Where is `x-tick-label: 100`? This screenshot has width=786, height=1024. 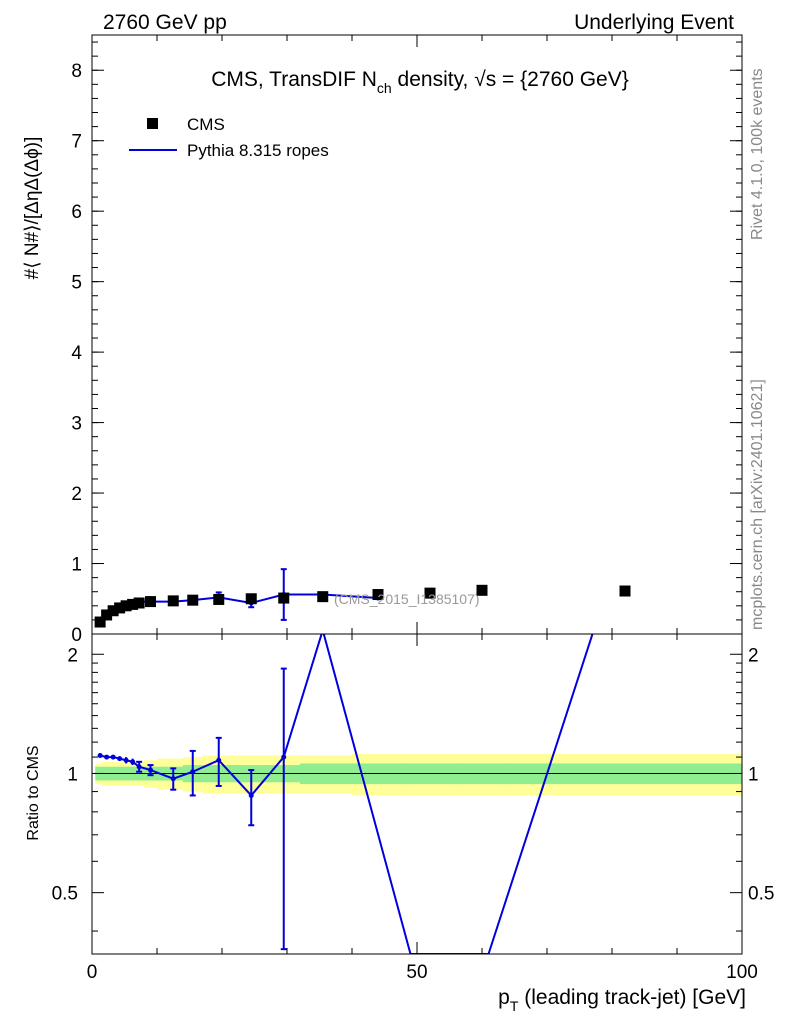
x-tick-label: 100 is located at coordinates (742, 972).